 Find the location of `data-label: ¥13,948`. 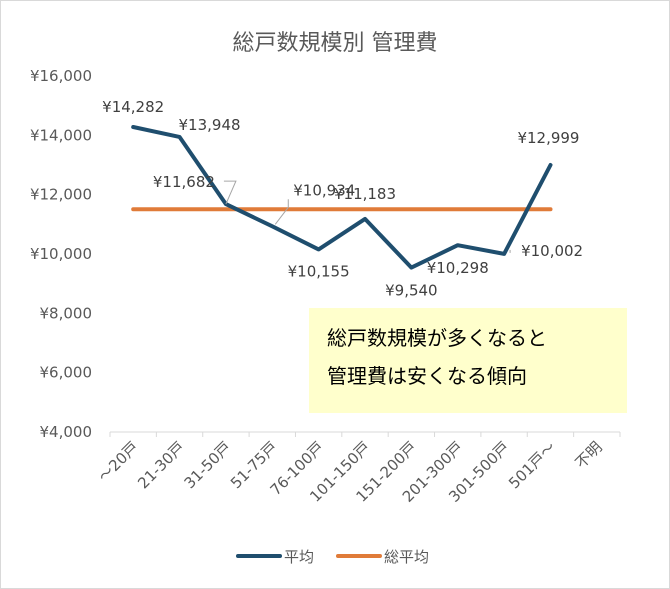

data-label: ¥13,948 is located at coordinates (210, 125).